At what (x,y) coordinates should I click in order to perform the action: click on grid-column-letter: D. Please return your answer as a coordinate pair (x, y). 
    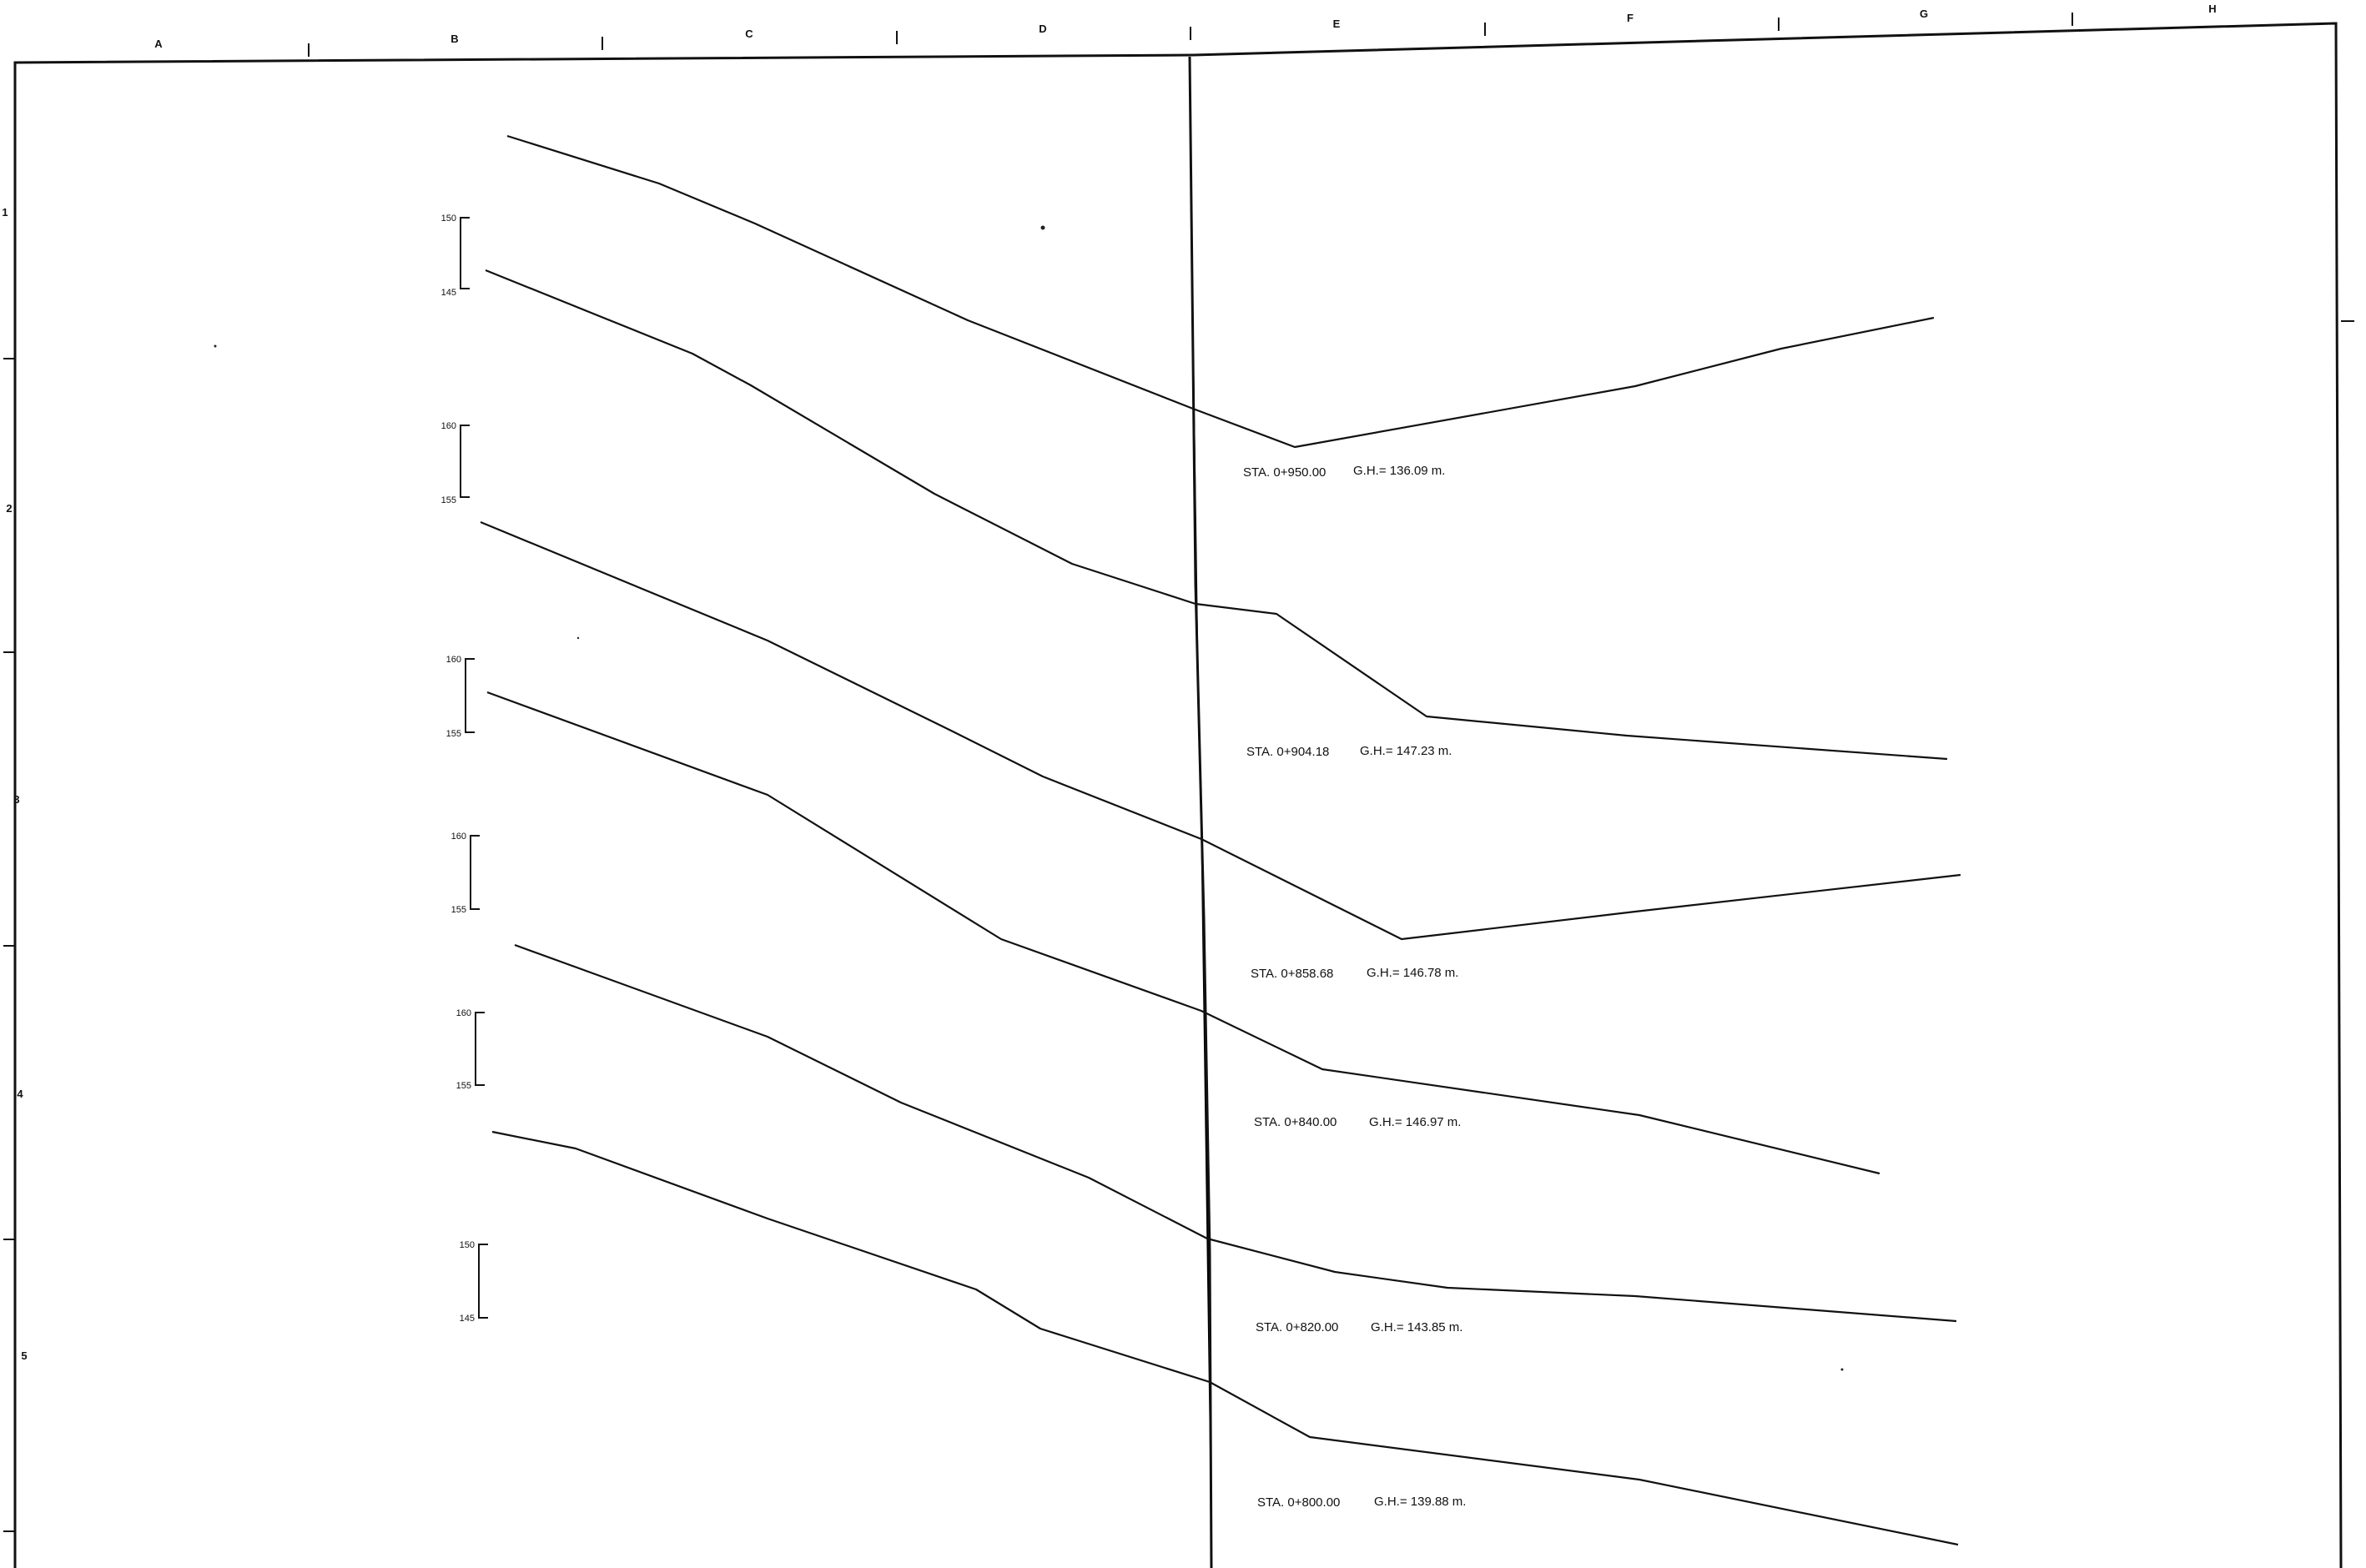
    Looking at the image, I should click on (1043, 29).